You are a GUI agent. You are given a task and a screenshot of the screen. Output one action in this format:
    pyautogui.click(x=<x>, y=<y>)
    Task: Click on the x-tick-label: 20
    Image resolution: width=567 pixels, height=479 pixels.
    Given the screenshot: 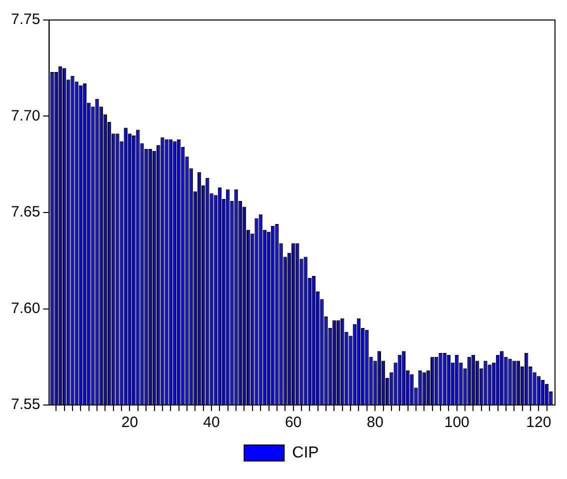 What is the action you would take?
    pyautogui.click(x=129, y=423)
    